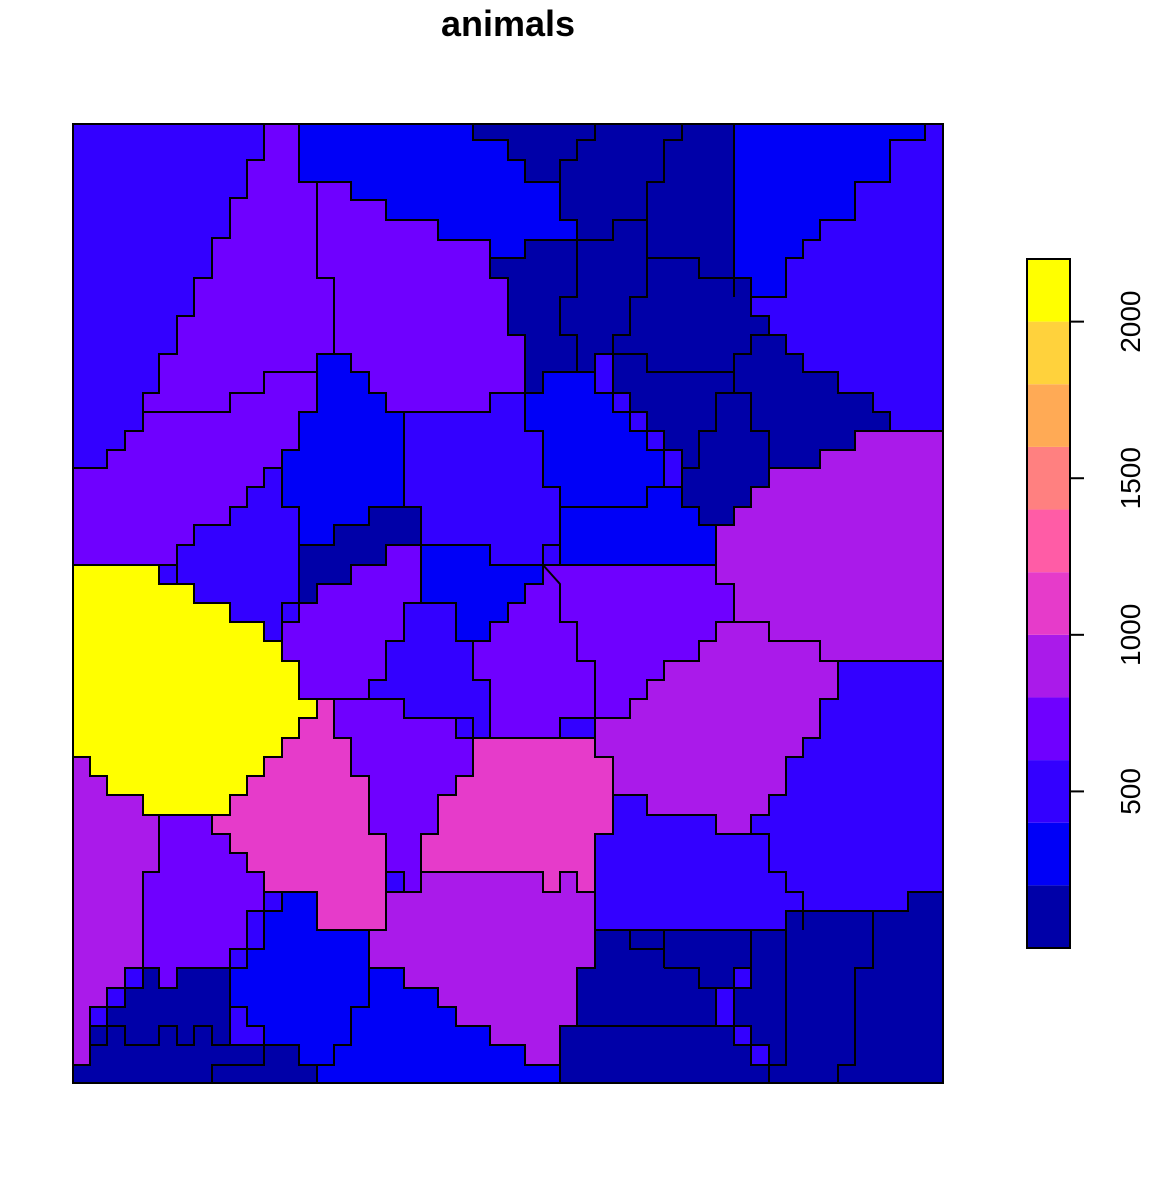 The height and width of the screenshot is (1200, 1152). What do you see at coordinates (1130, 635) in the screenshot?
I see `legend-tick-label: 1000` at bounding box center [1130, 635].